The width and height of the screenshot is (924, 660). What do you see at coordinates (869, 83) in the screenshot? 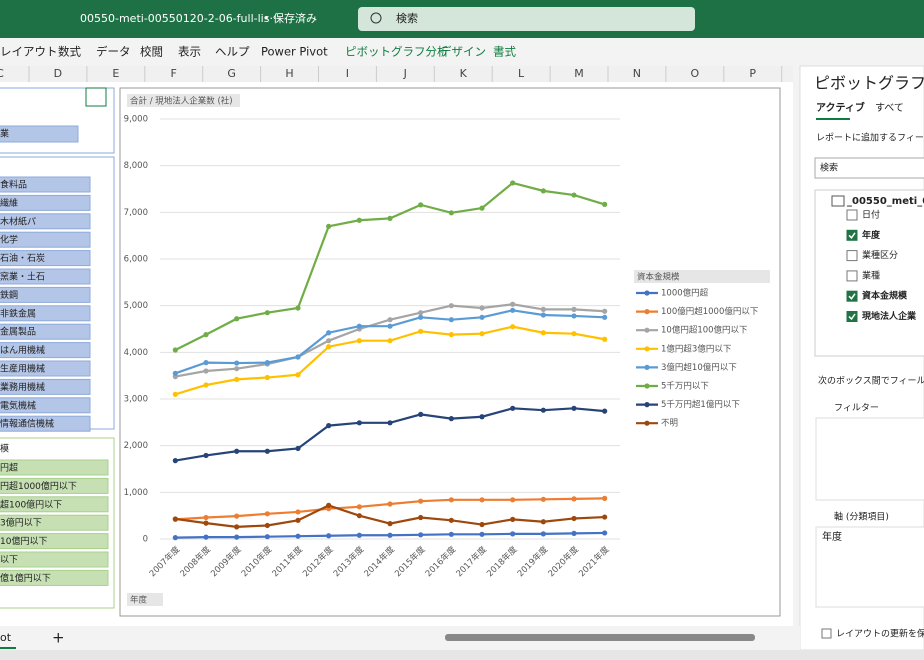
I see `panel-title: ピボットグラフのフ` at bounding box center [869, 83].